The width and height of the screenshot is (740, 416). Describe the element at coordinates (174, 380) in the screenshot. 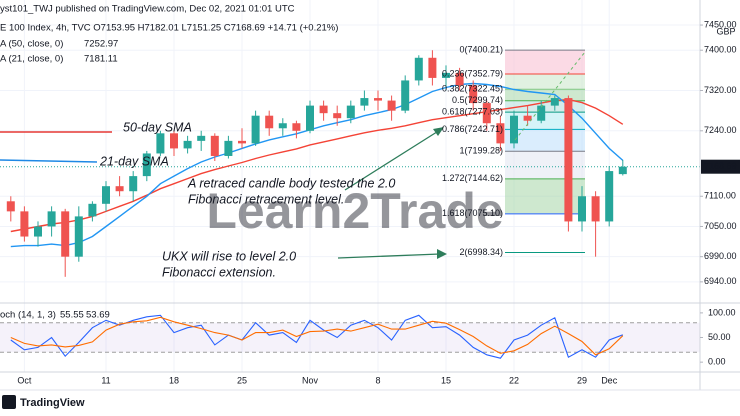

I see `x-tick-label: 18` at that location.